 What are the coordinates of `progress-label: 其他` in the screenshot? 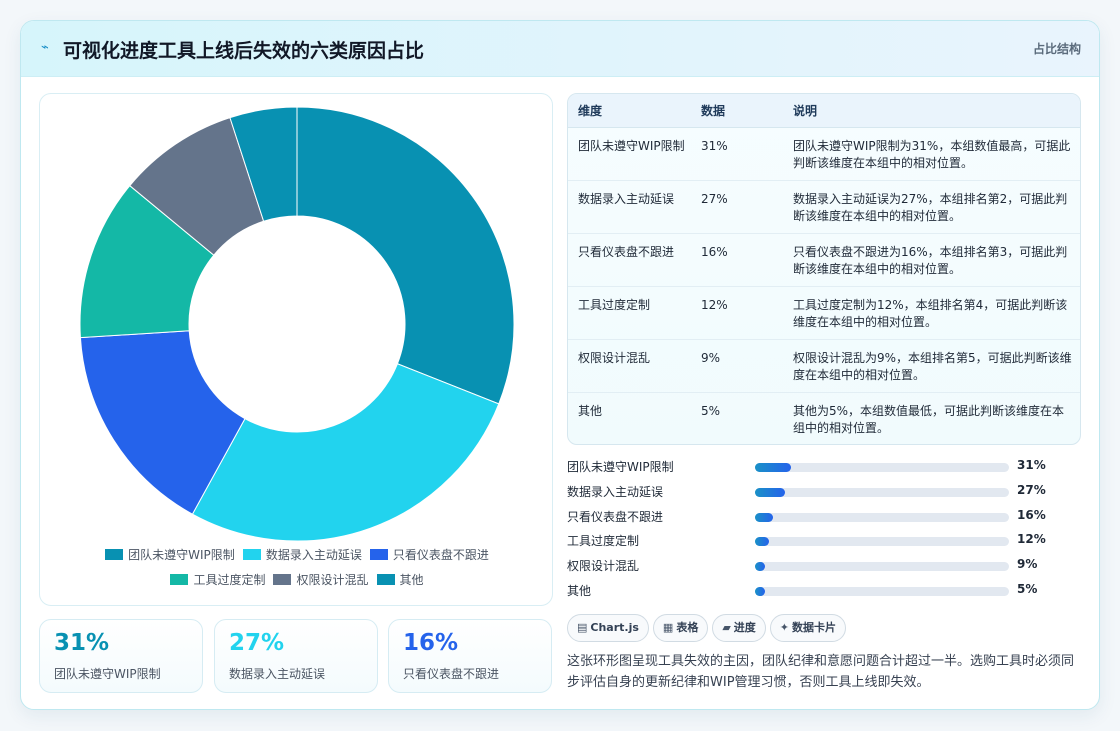 It's located at (579, 590).